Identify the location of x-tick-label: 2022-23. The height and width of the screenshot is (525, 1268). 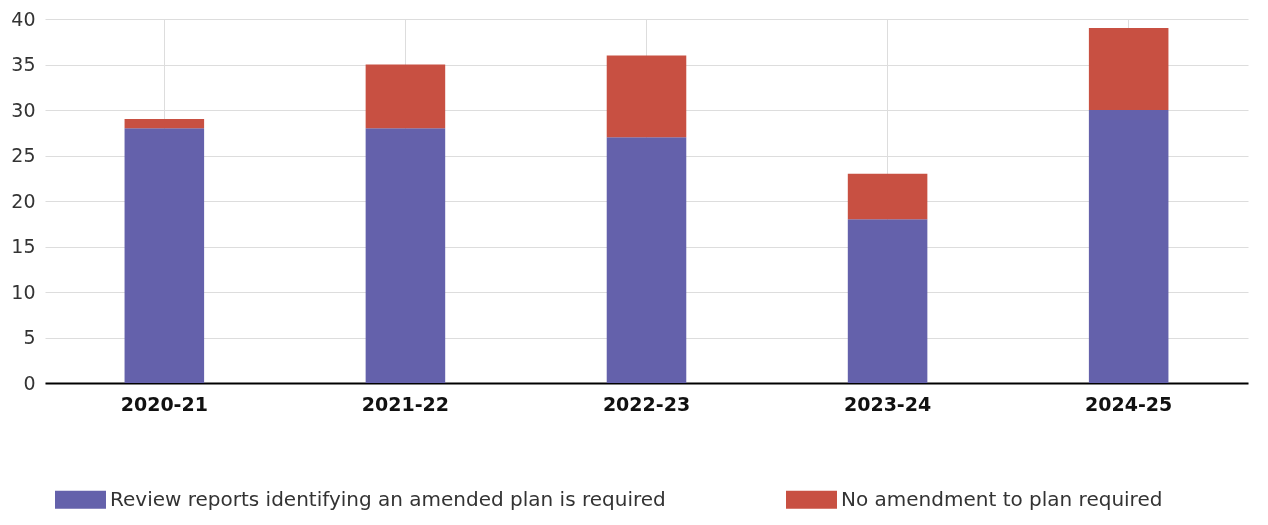
(646, 403).